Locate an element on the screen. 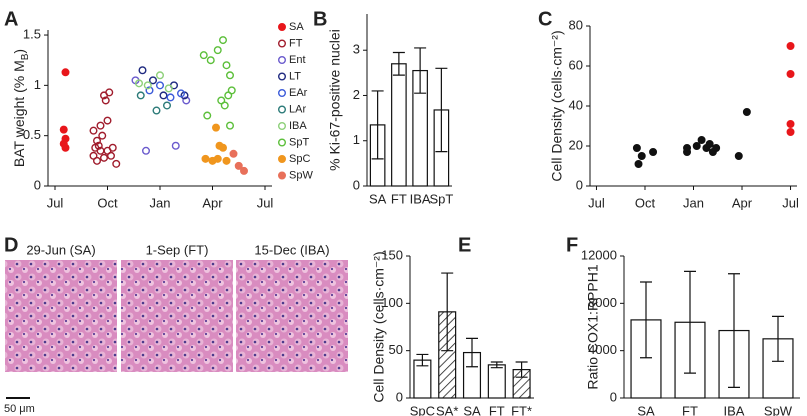 The image size is (807, 416). image-caption: 1-Sep (FT) is located at coordinates (177, 249).